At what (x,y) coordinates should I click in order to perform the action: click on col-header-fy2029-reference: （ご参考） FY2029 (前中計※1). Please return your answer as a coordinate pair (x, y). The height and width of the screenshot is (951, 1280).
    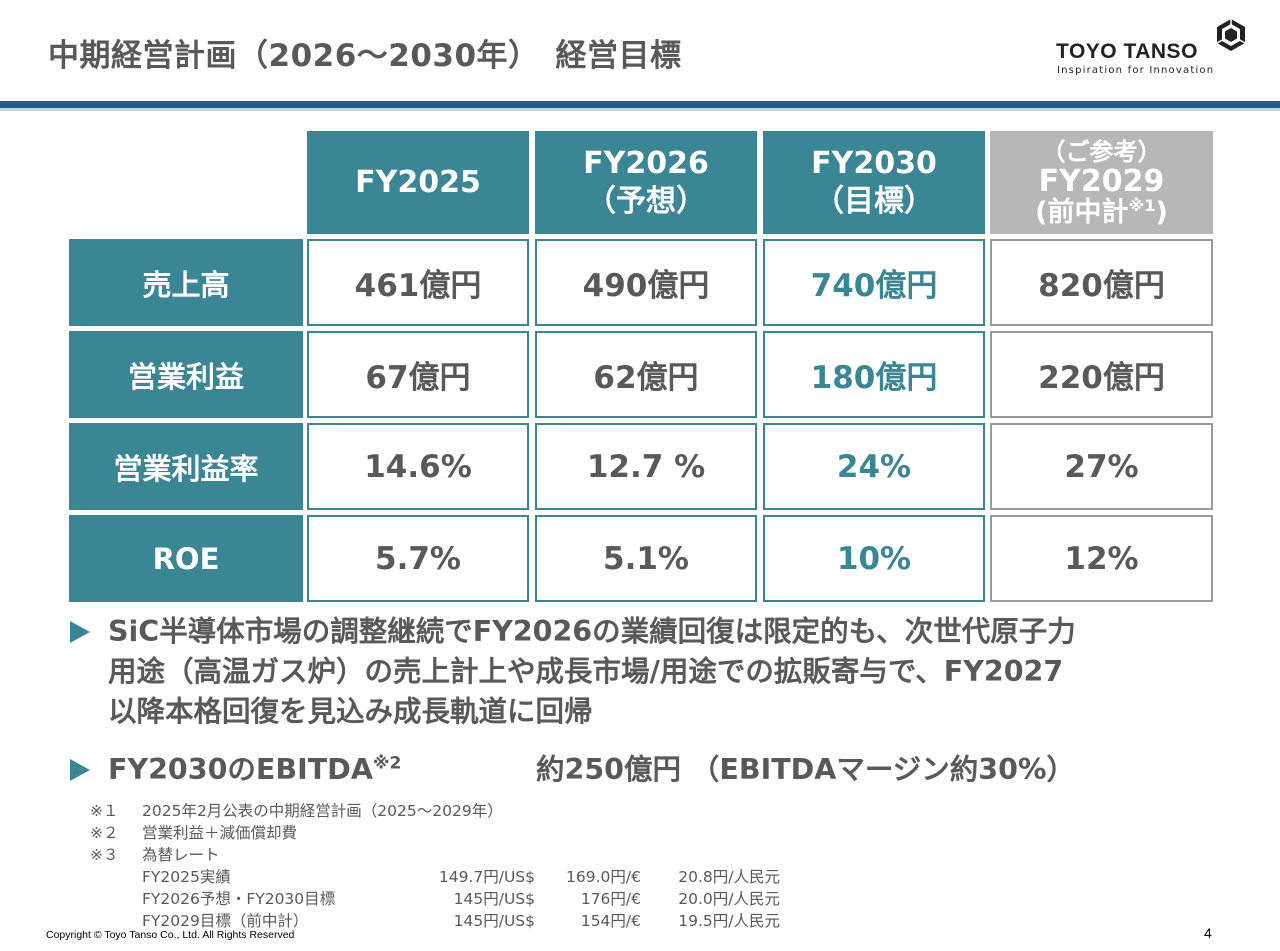
    Looking at the image, I should click on (1101, 182).